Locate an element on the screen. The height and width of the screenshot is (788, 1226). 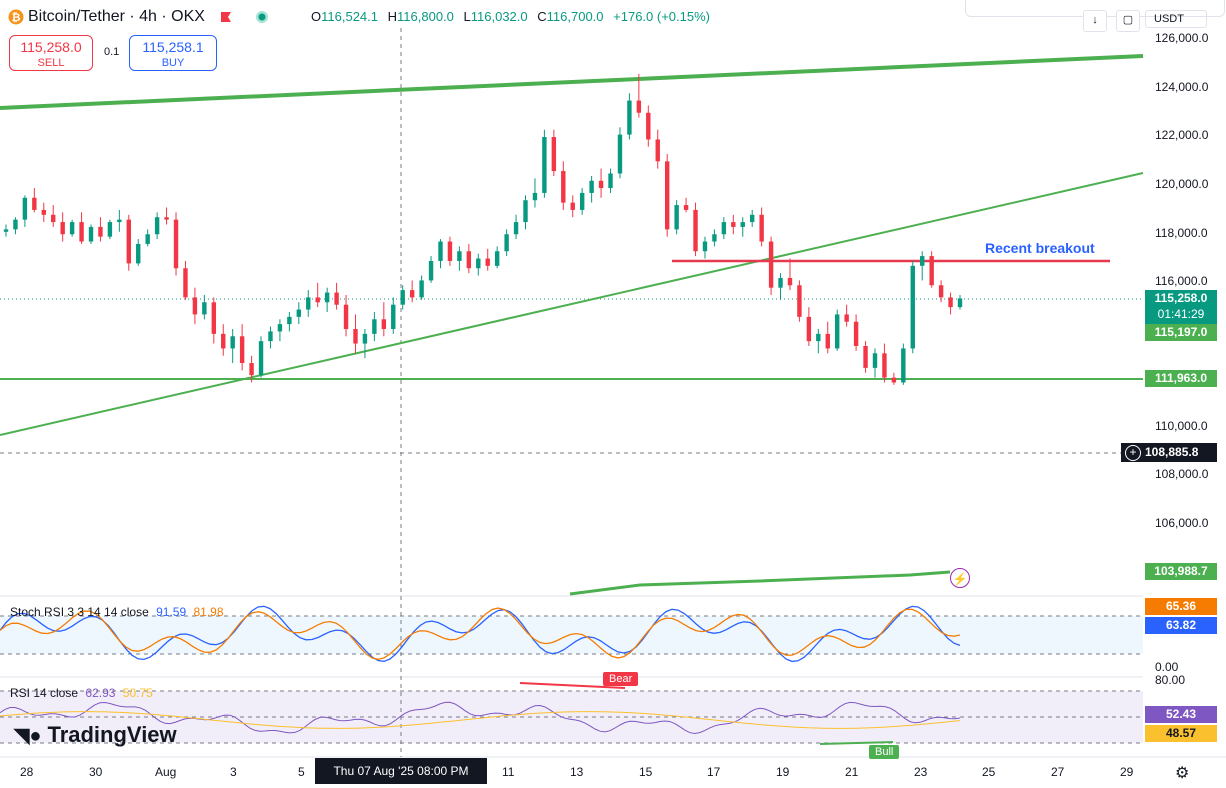
symbol-header: ₿ Bitcoin/Tether · 4h · OKX is located at coordinates (138, 17).